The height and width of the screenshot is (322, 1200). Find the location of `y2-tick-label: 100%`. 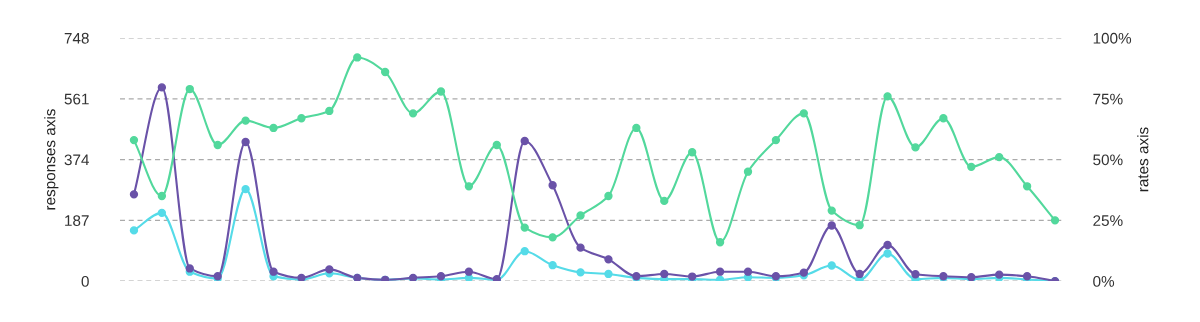

y2-tick-label: 100% is located at coordinates (1112, 38).